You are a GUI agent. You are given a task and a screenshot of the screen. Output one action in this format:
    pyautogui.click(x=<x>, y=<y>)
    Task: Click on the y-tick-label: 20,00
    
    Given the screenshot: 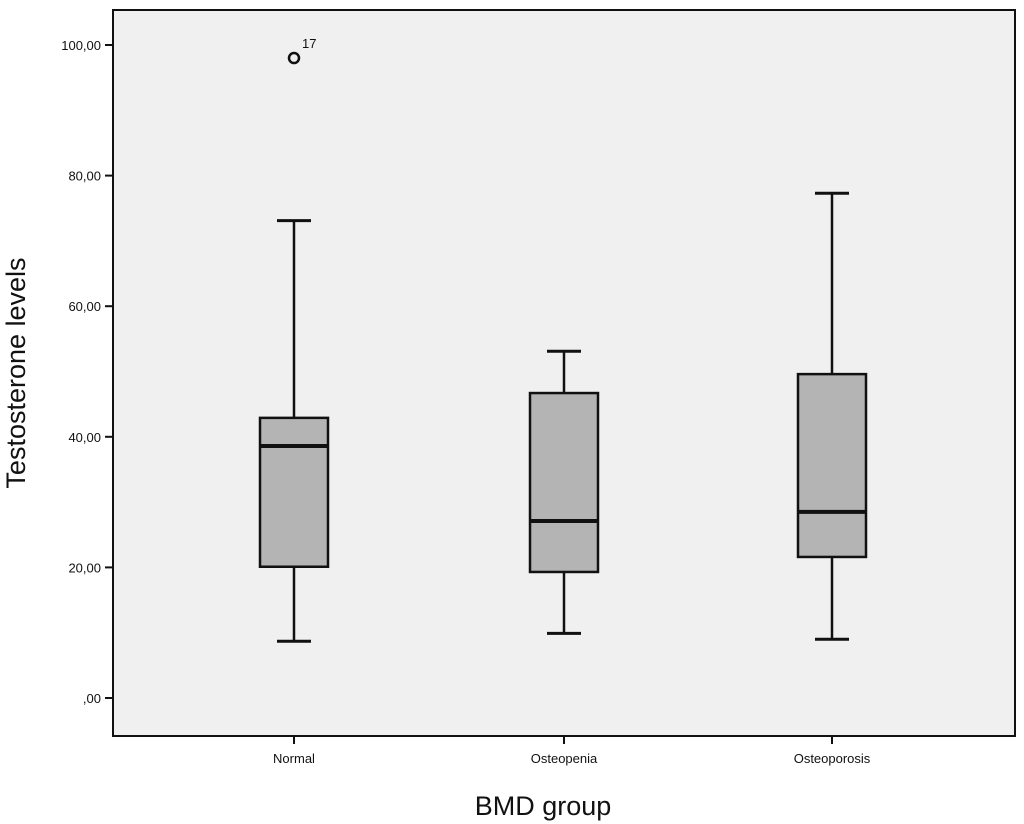 What is the action you would take?
    pyautogui.click(x=84, y=567)
    